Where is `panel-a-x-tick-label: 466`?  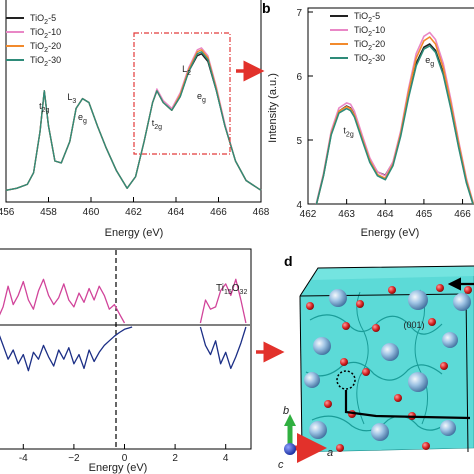 panel-a-x-tick-label: 466 is located at coordinates (218, 212).